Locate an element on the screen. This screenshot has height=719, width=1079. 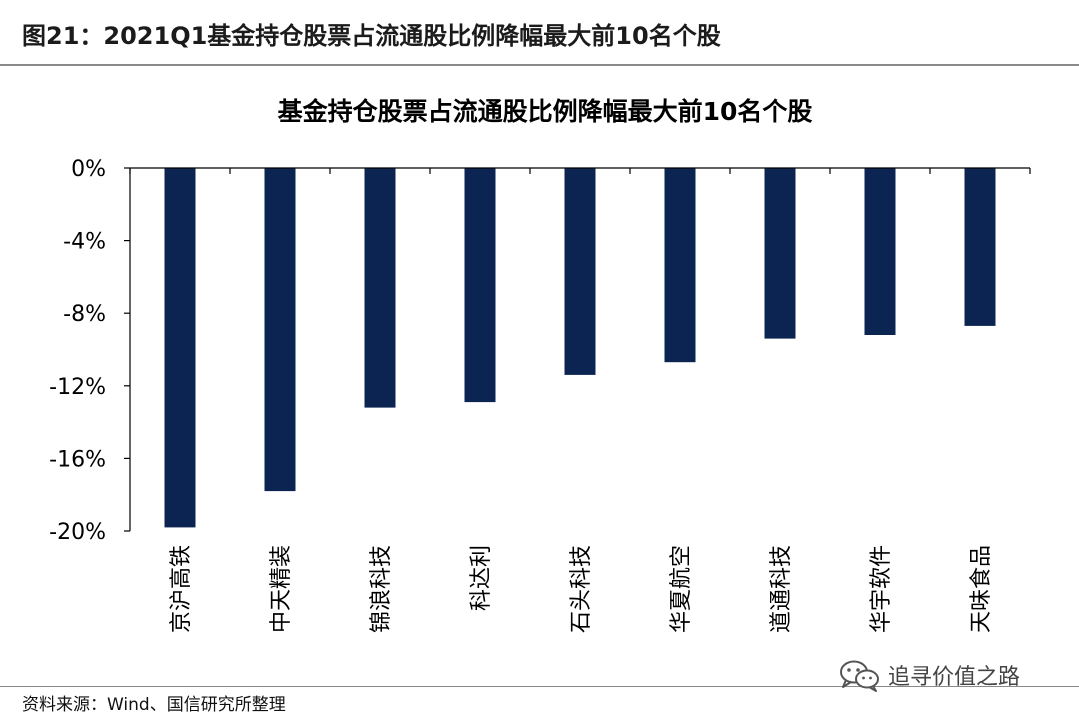
x-tick-label: 中天精装 is located at coordinates (281, 589).